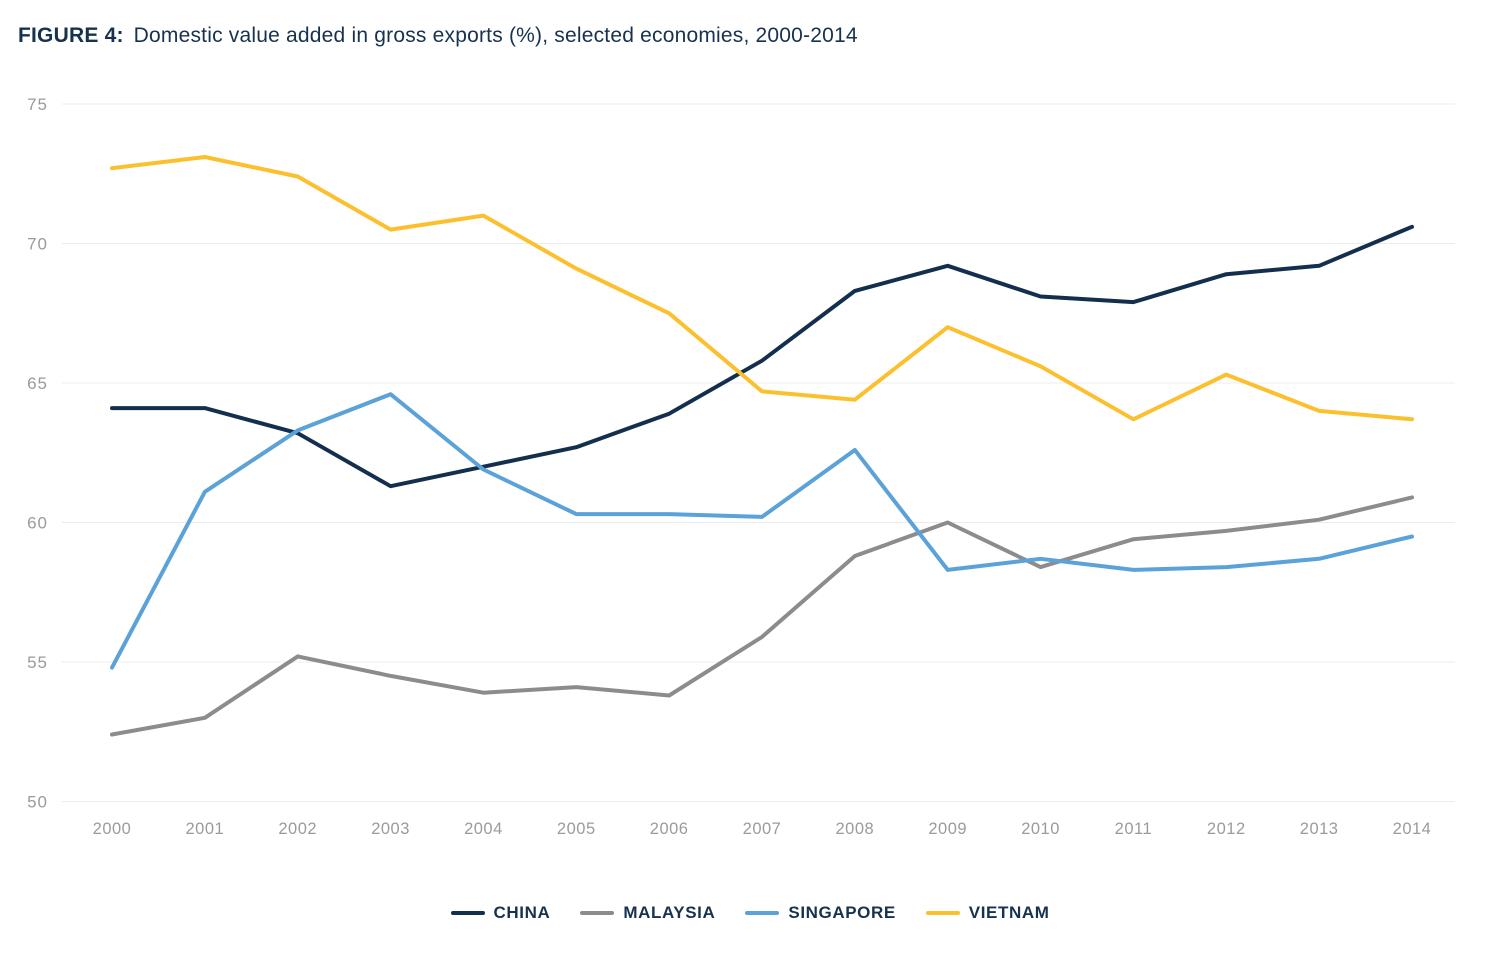  I want to click on legend-item-vietnam: VIETNAM, so click(987, 913).